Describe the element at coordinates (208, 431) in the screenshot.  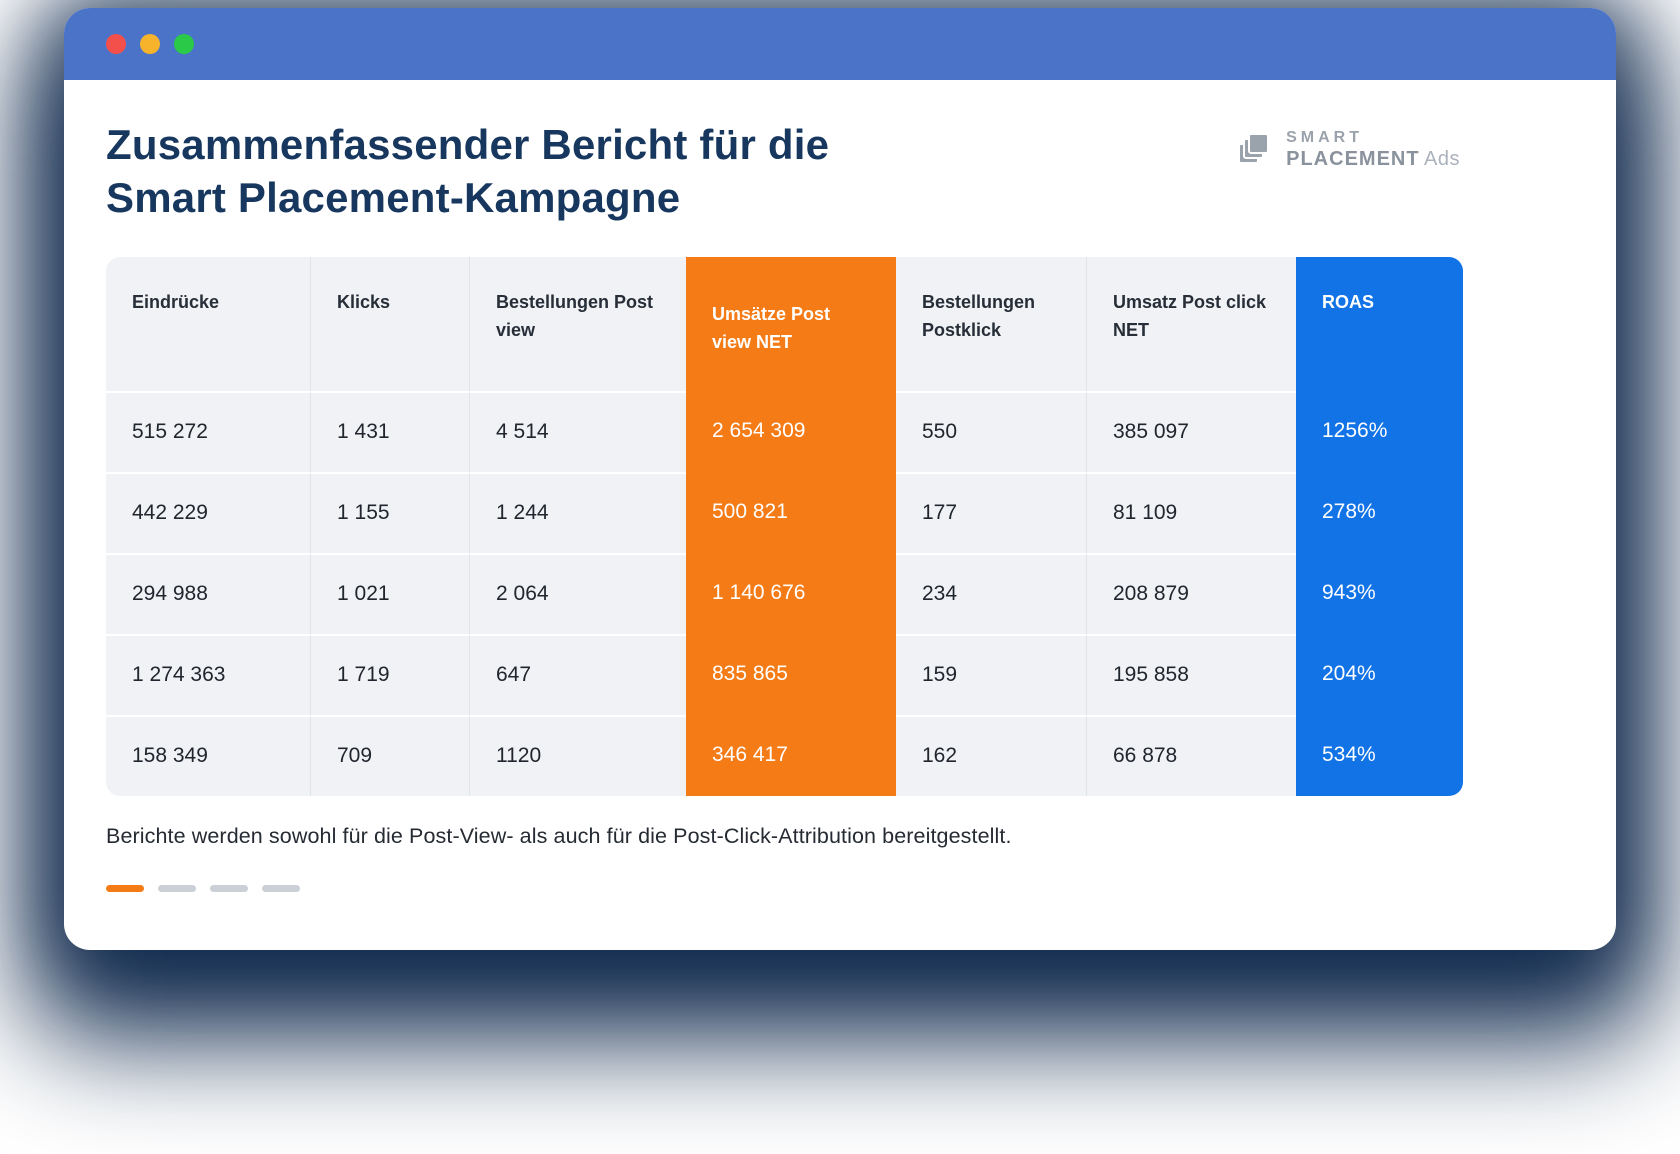
I see `table-cell: 515 272` at that location.